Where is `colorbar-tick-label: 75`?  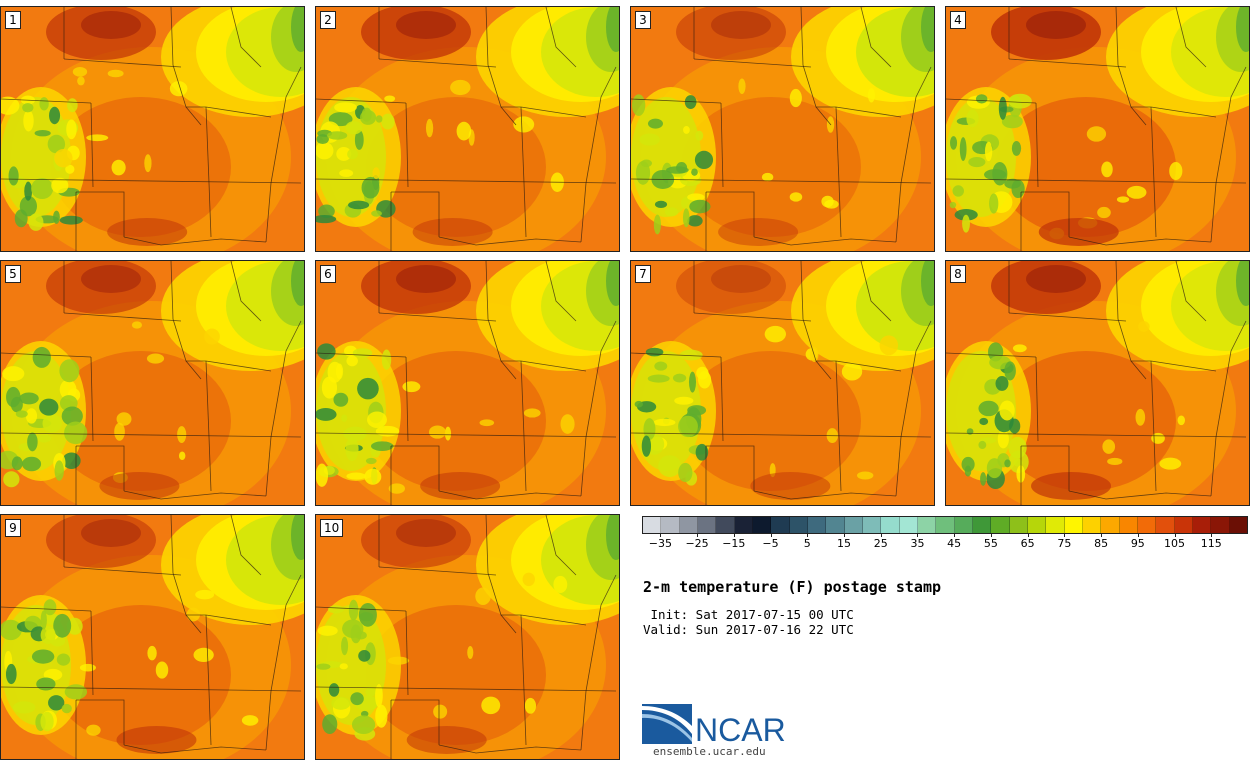
colorbar-tick-label: 75 is located at coordinates (1064, 543).